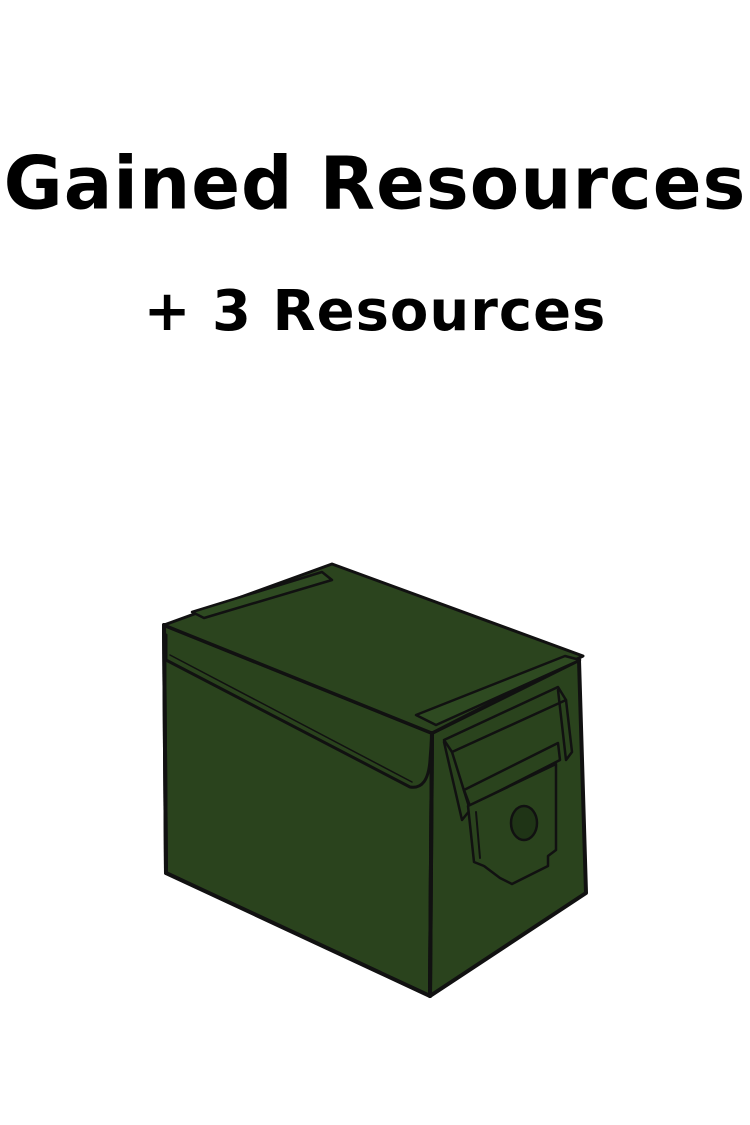 The width and height of the screenshot is (750, 1125). I want to click on reward-amount: + 3 Resources, so click(375, 311).